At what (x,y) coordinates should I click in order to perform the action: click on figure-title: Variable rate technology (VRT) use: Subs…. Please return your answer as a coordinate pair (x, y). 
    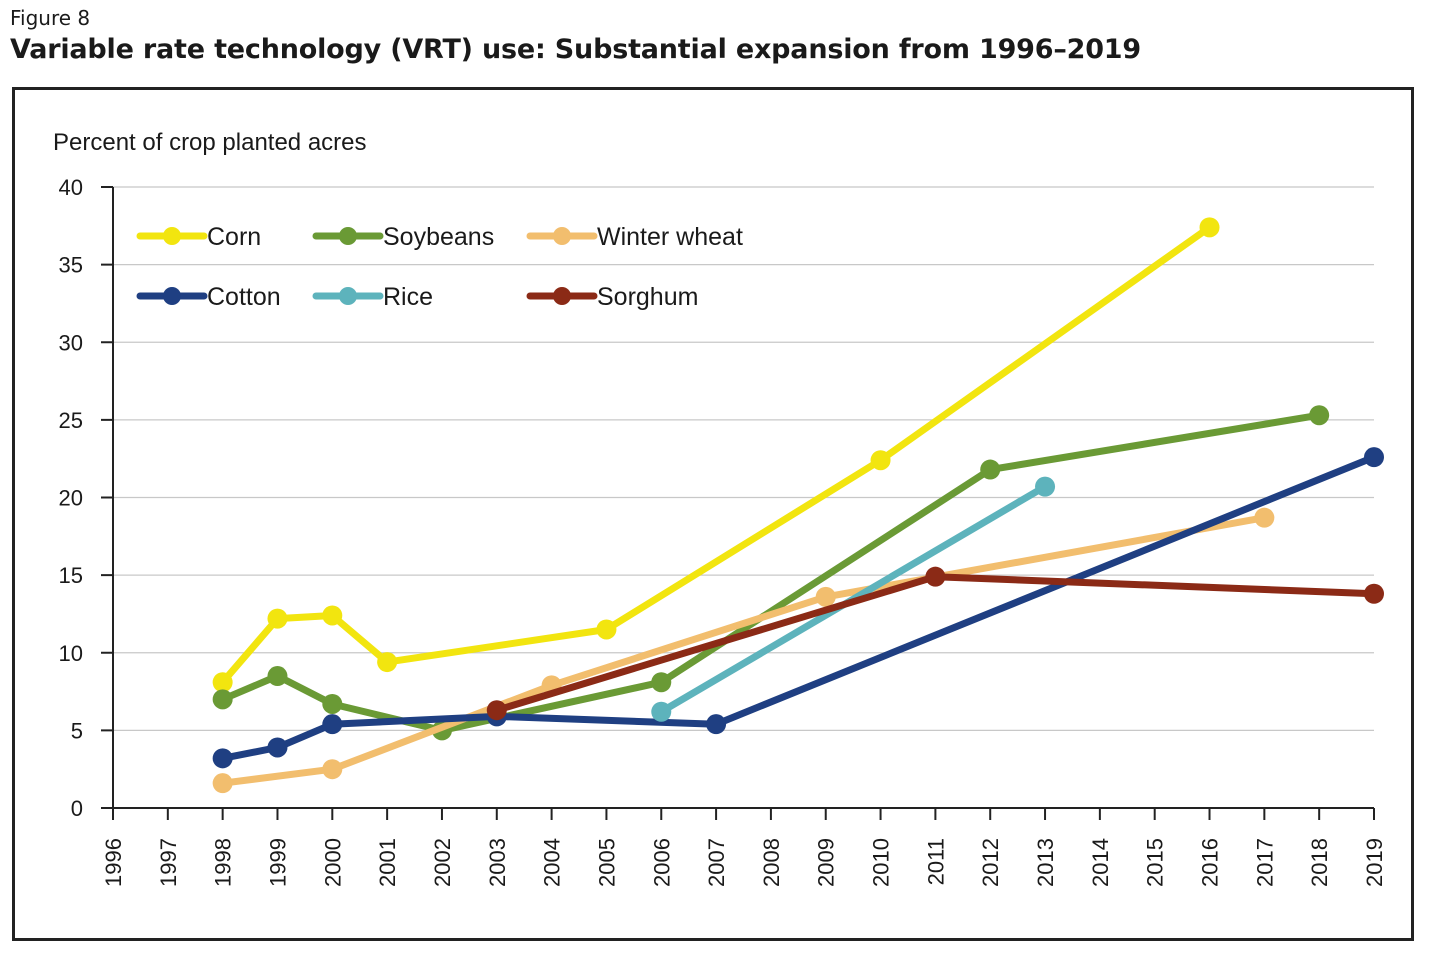
    Looking at the image, I should click on (575, 49).